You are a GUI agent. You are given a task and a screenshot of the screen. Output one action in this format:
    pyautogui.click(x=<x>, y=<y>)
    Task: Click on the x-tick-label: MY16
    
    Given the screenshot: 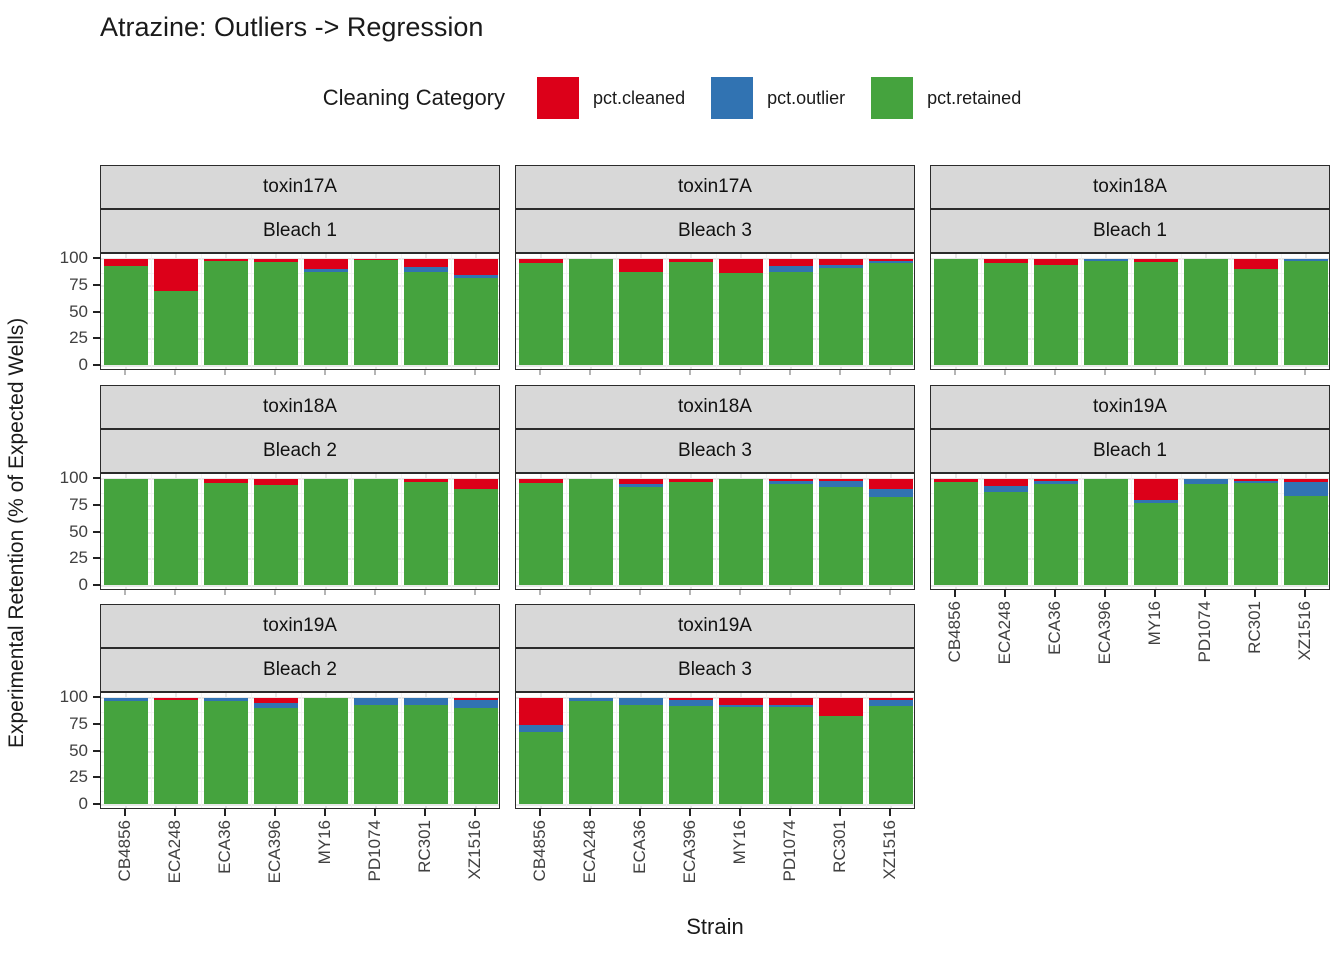 What is the action you would take?
    pyautogui.click(x=740, y=870)
    